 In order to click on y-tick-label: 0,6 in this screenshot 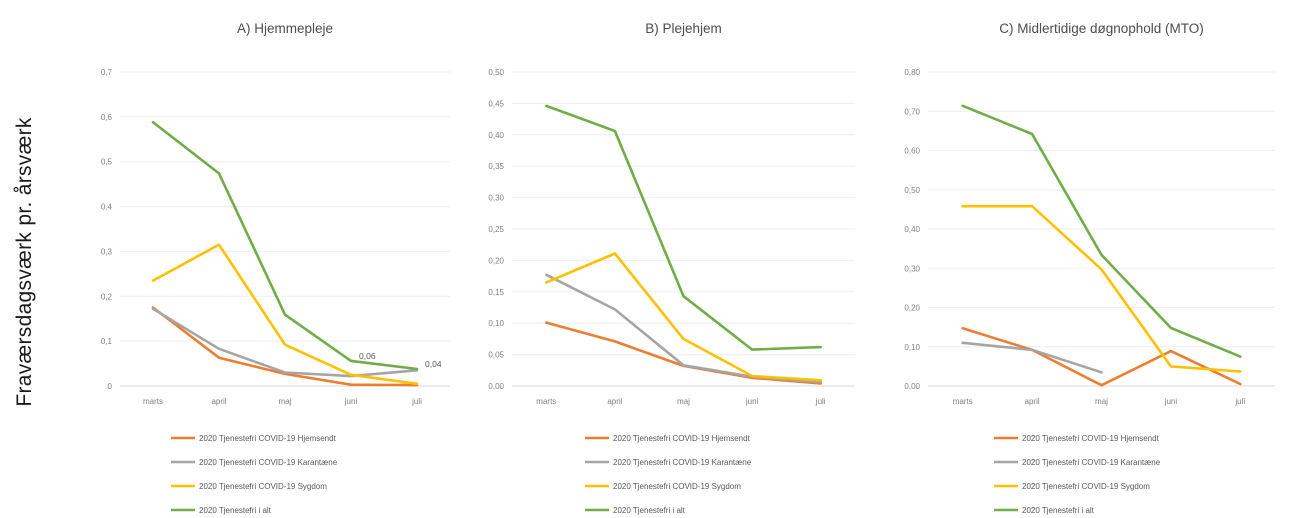, I will do `click(107, 117)`.